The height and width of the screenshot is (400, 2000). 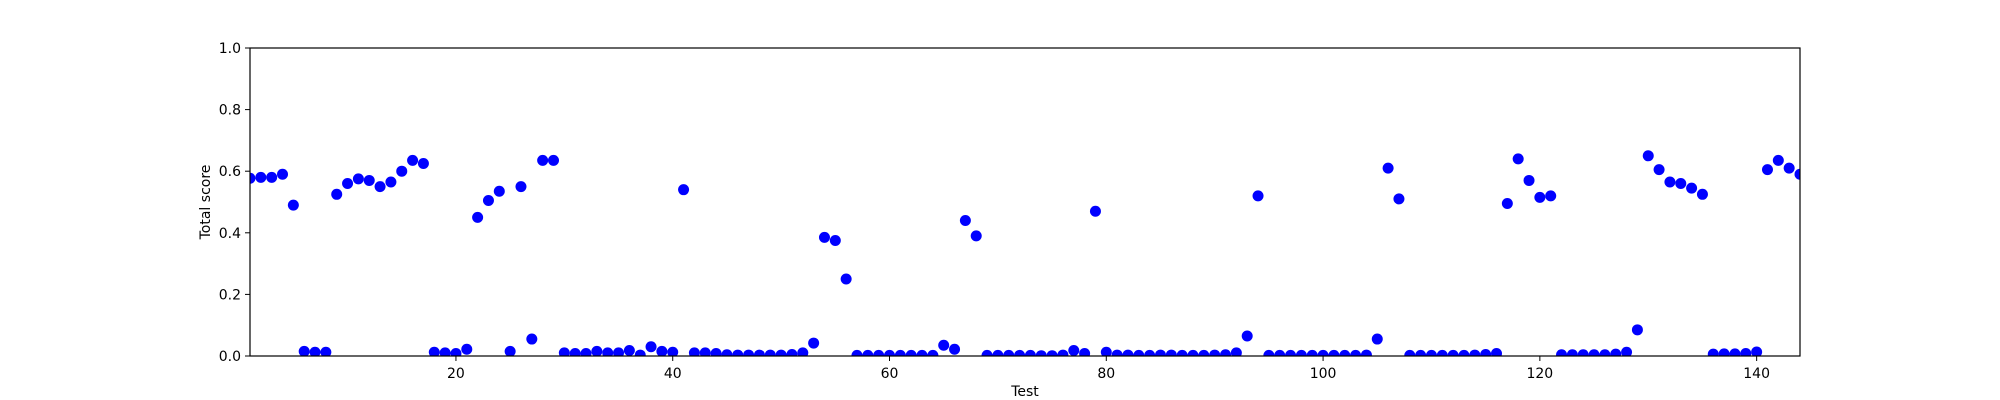 I want to click on y-tick-label: 0.2, so click(x=230, y=295).